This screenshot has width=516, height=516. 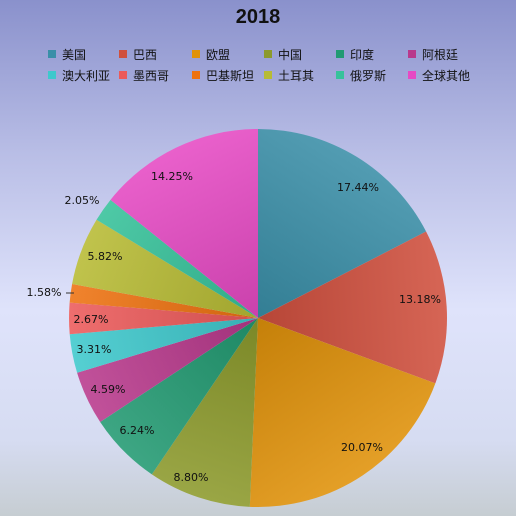 What do you see at coordinates (290, 54) in the screenshot?
I see `legend-label: 中国` at bounding box center [290, 54].